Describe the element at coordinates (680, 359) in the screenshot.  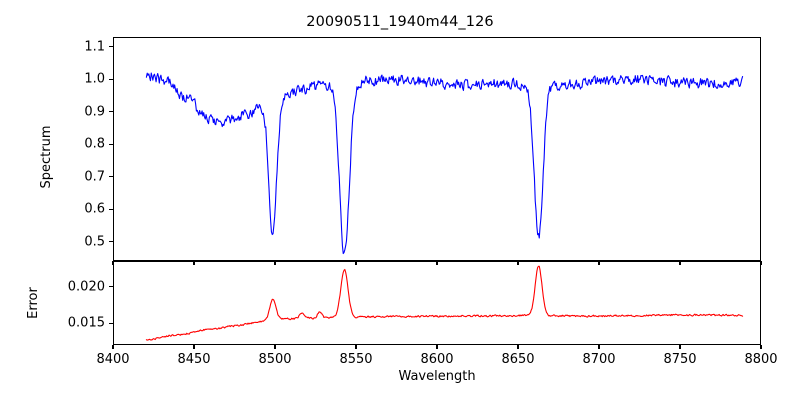
I see `error-x-tick-label: 8750` at that location.